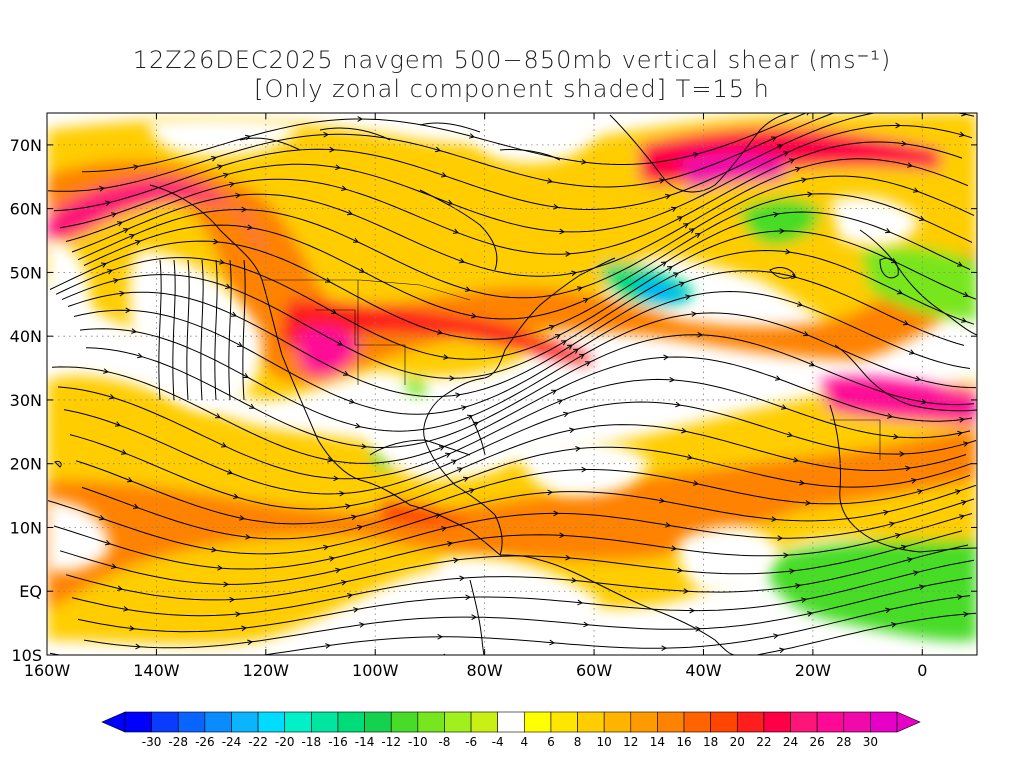 This screenshot has height=768, width=1024. I want to click on lat-label: 60N, so click(26, 209).